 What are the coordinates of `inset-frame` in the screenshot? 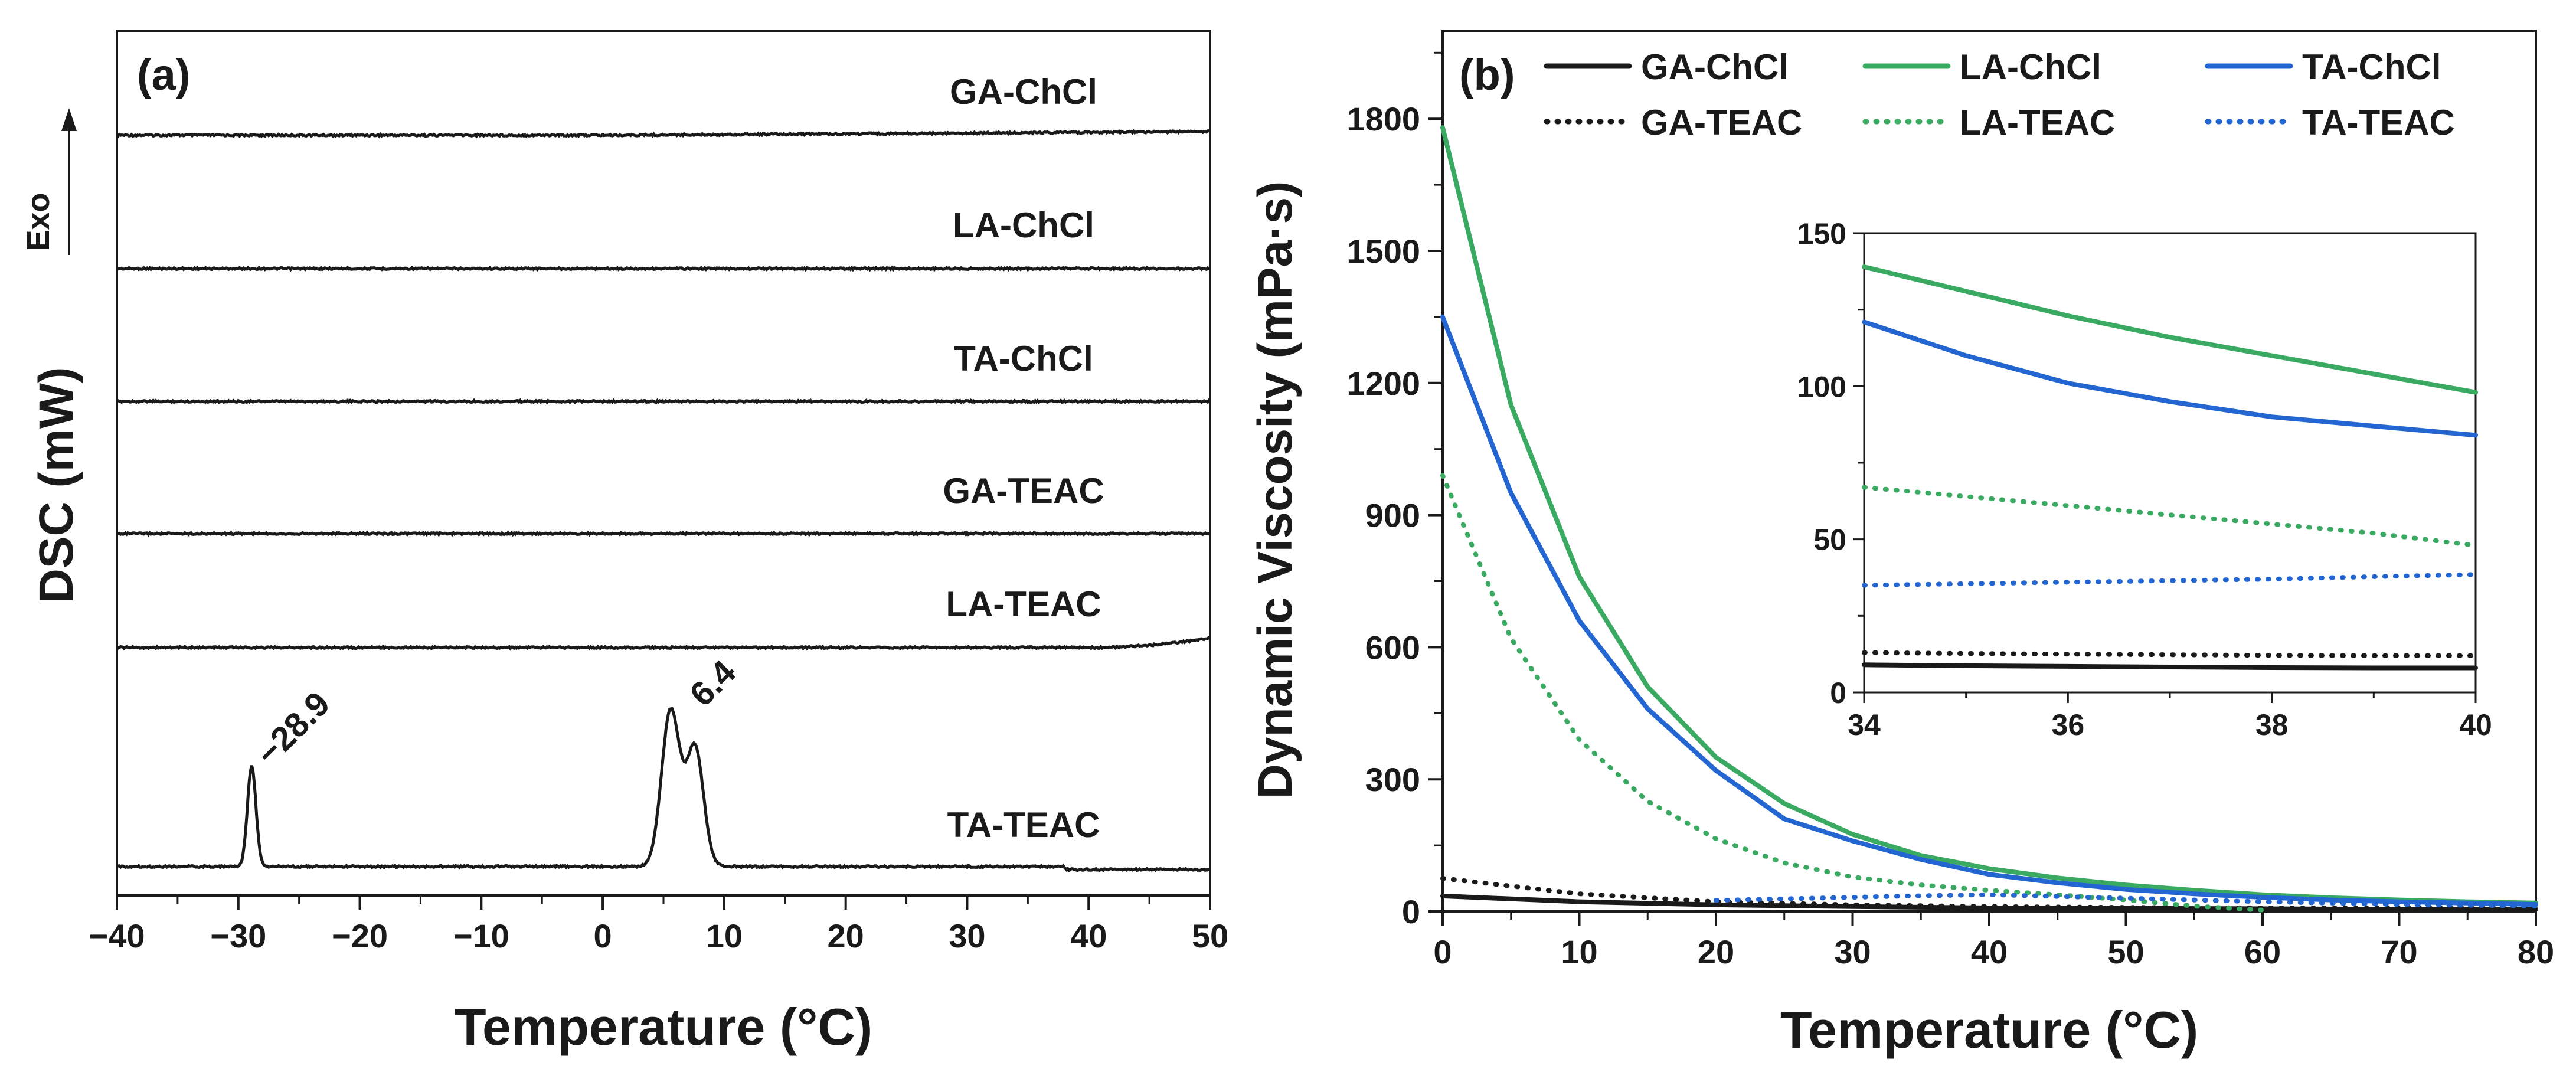 It's located at (2170, 463).